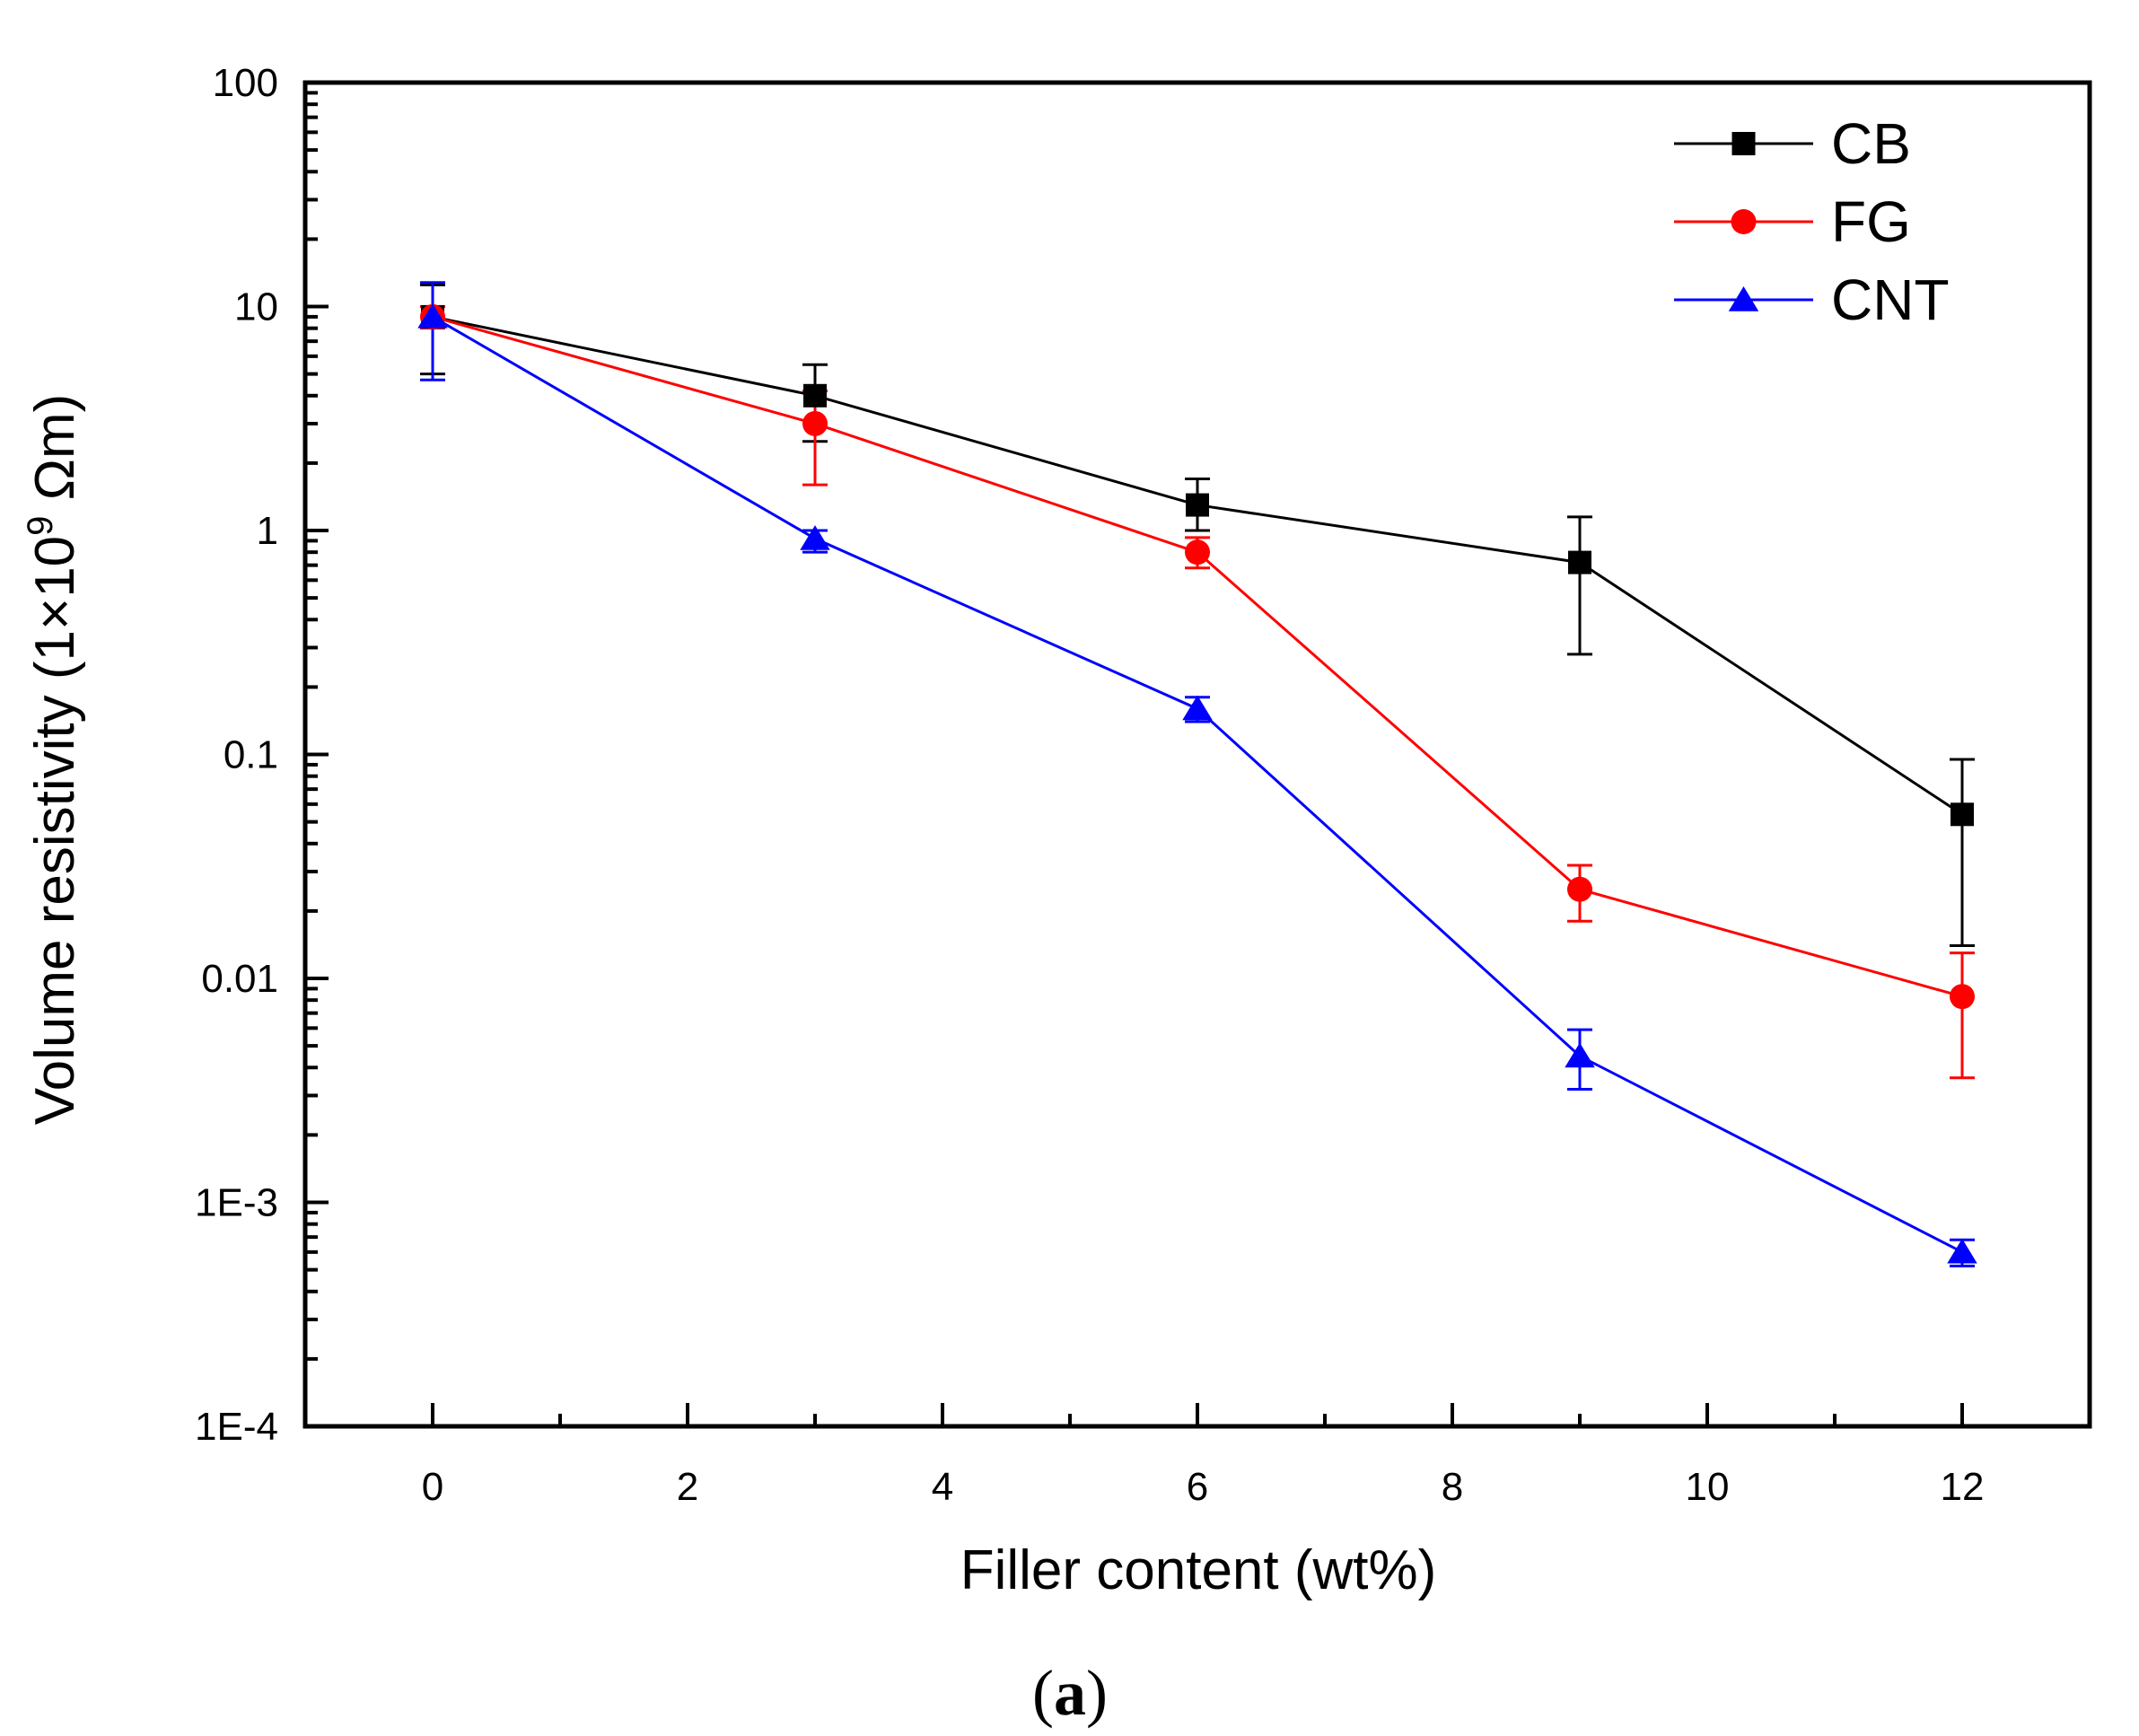 Image resolution: width=2139 pixels, height=1736 pixels. Describe the element at coordinates (688, 1487) in the screenshot. I see `x-tick-label: 2` at that location.